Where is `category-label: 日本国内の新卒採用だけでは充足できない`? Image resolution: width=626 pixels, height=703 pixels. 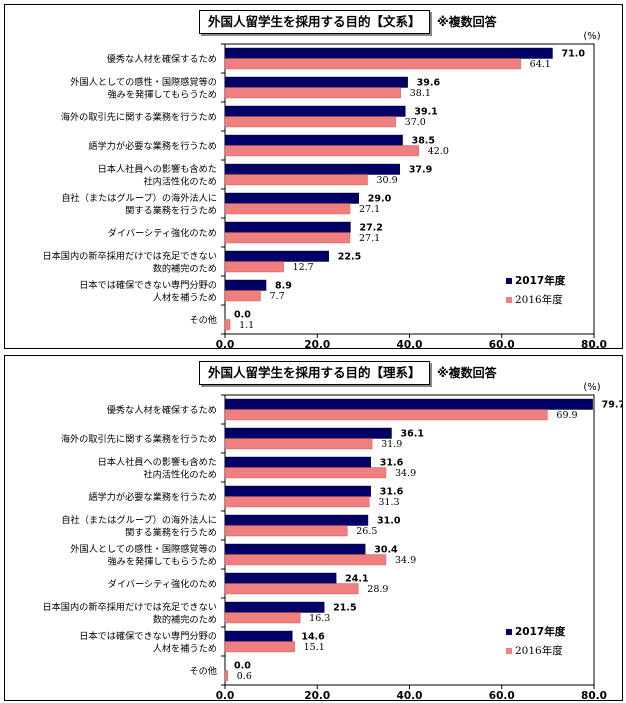 category-label: 日本国内の新卒採用だけでは充足できない is located at coordinates (129, 256).